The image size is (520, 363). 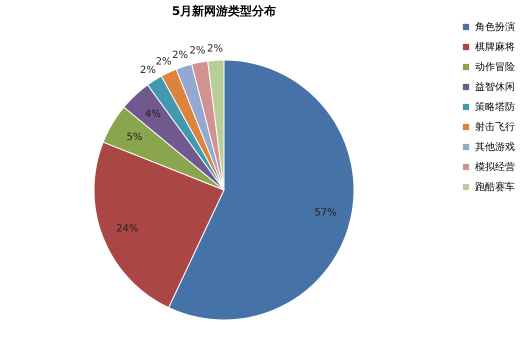 I want to click on legend-label: 射击飞行, so click(x=495, y=127).